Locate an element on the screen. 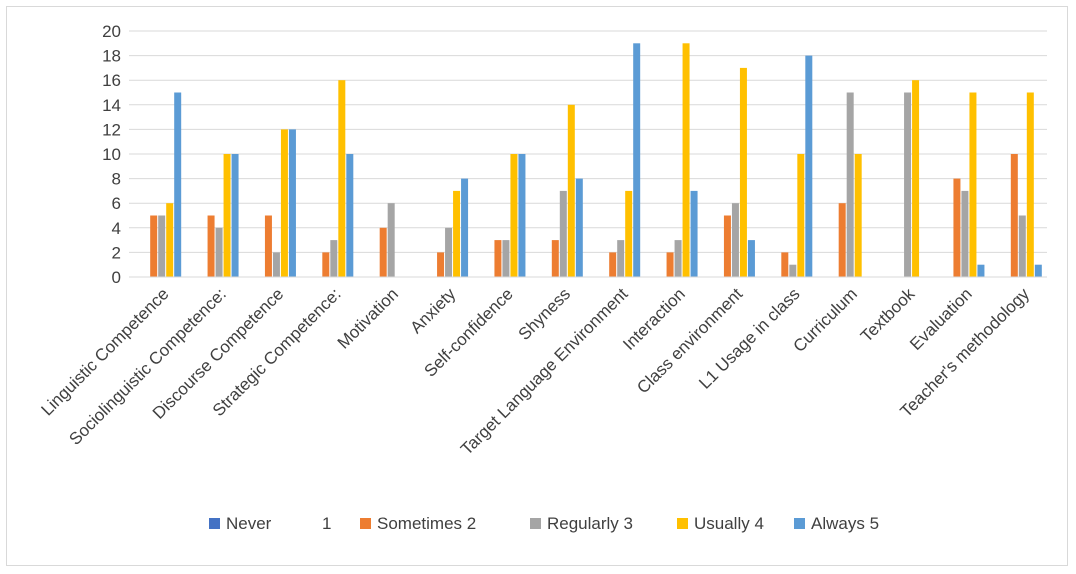  x-category-label: L1 Usage in class is located at coordinates (749, 338).